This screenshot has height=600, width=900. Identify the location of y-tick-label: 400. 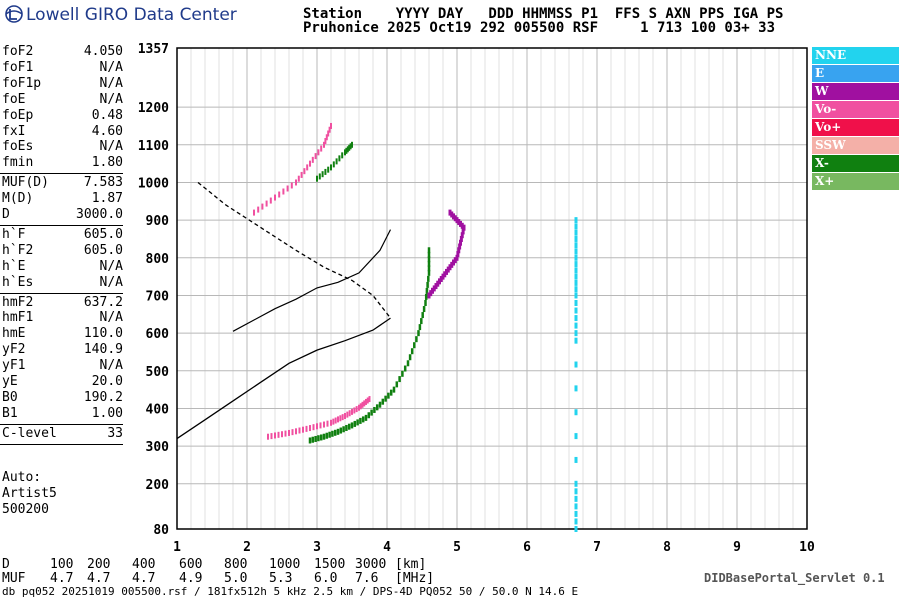
(158, 409).